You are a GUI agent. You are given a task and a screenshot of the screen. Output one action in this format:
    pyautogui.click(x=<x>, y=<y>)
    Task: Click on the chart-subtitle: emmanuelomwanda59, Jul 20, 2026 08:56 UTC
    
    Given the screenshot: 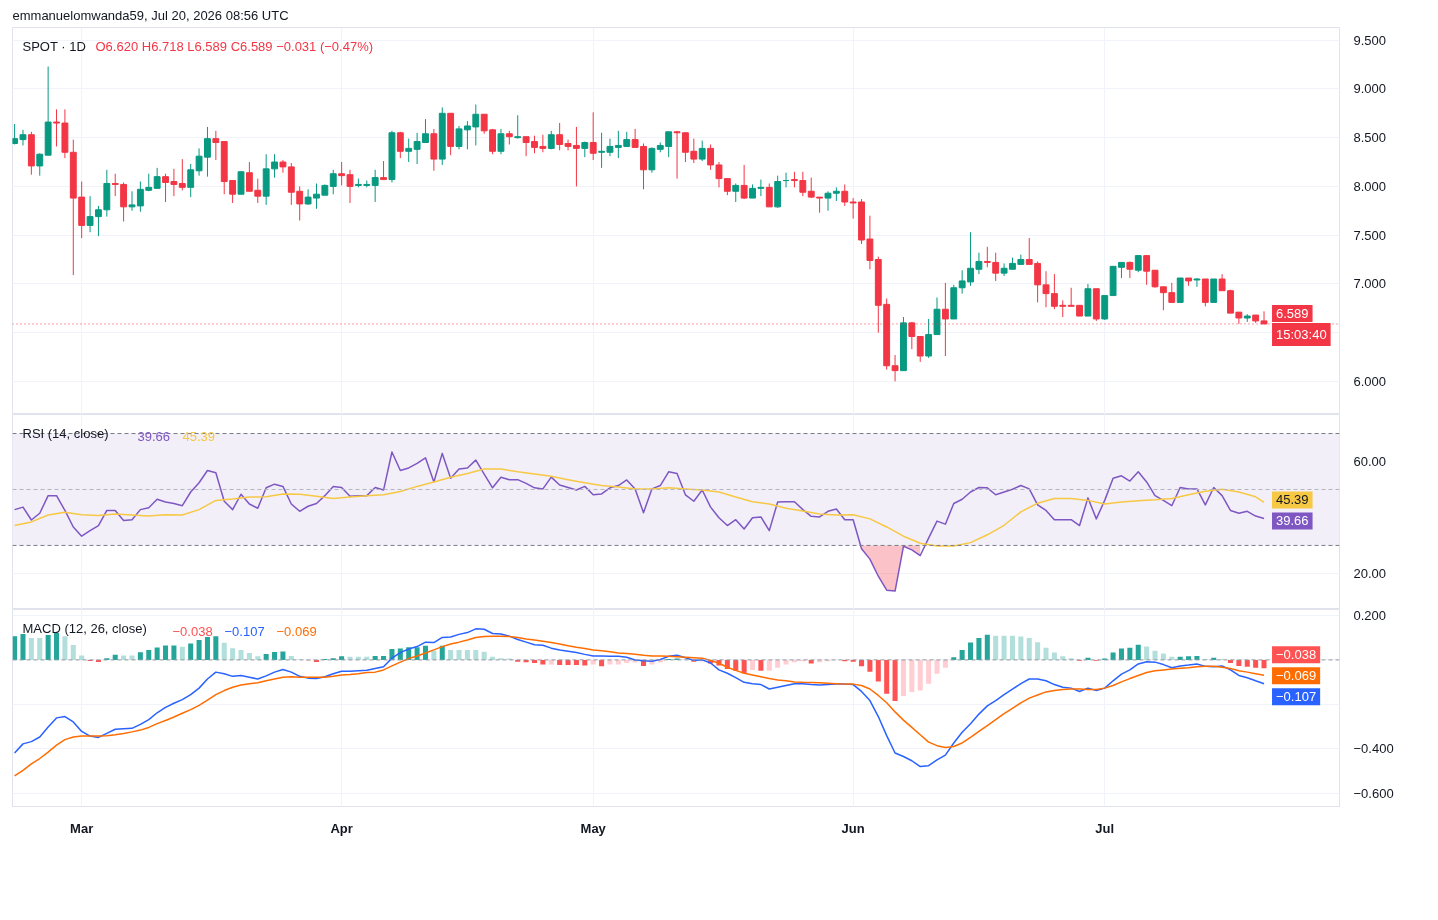 What is the action you would take?
    pyautogui.click(x=150, y=15)
    